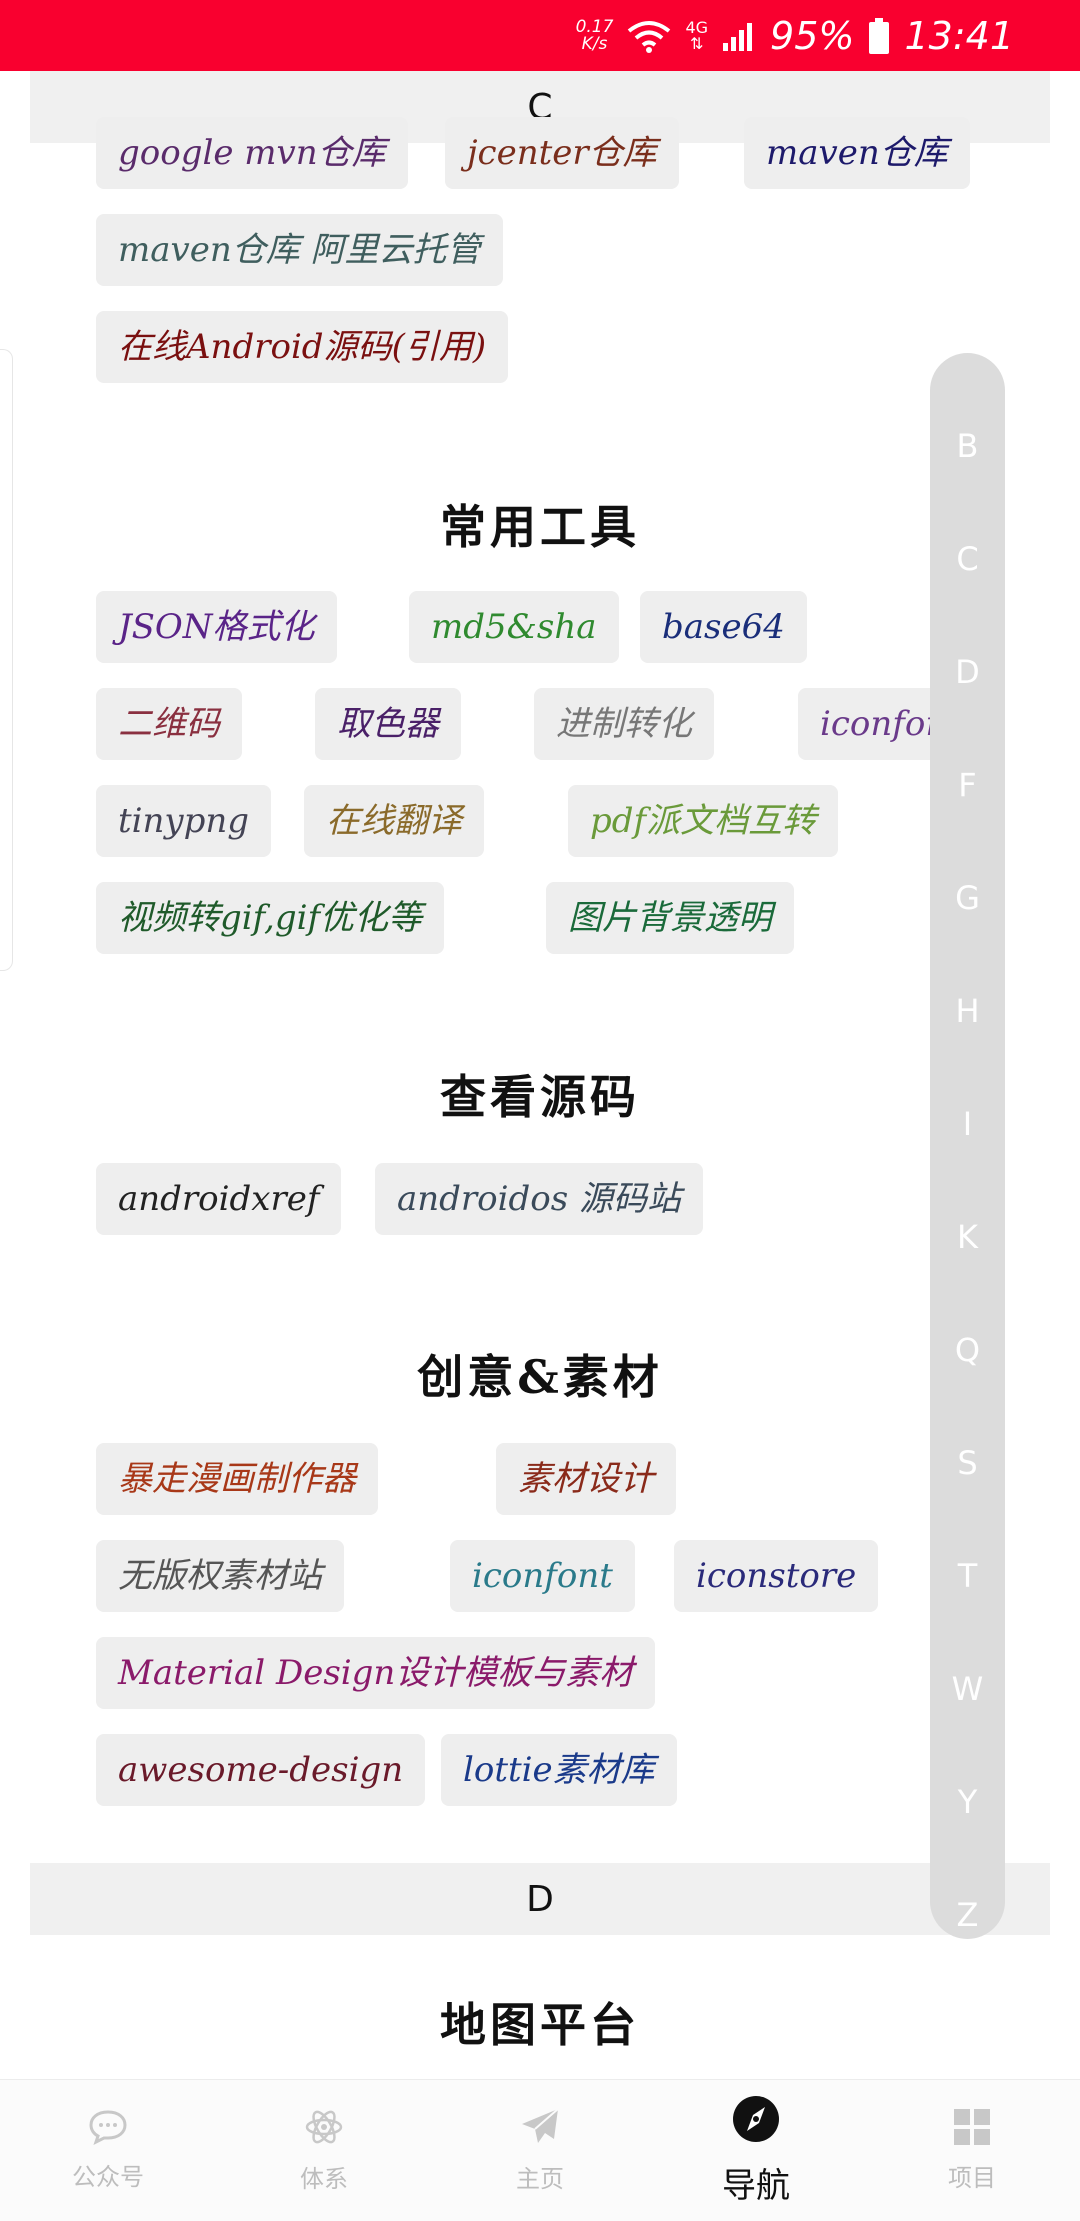 The height and width of the screenshot is (2221, 1080). I want to click on nav-label: 体系, so click(324, 2179).